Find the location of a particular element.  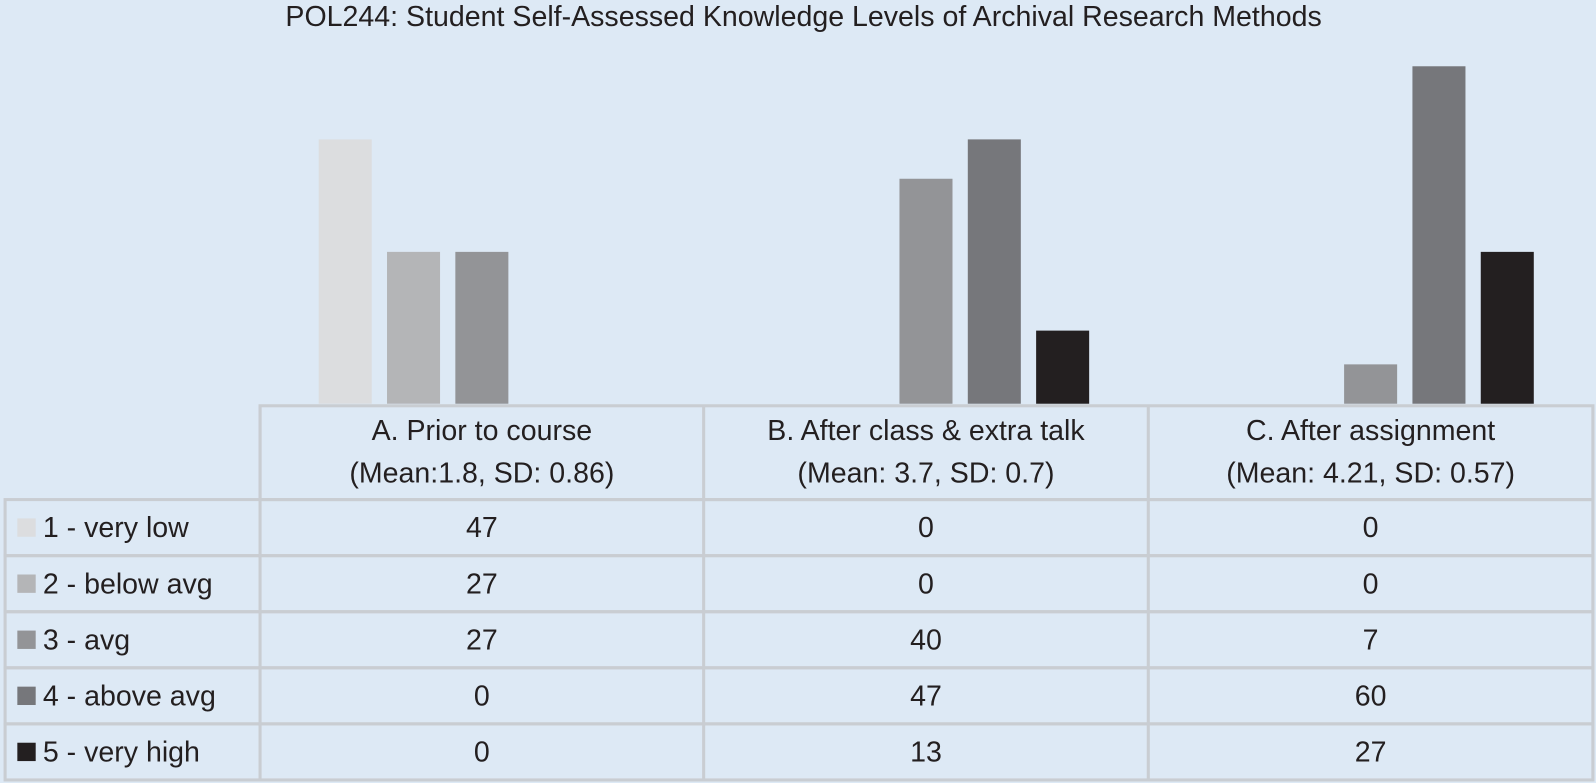

legend-label: 1 - very low is located at coordinates (116, 528).